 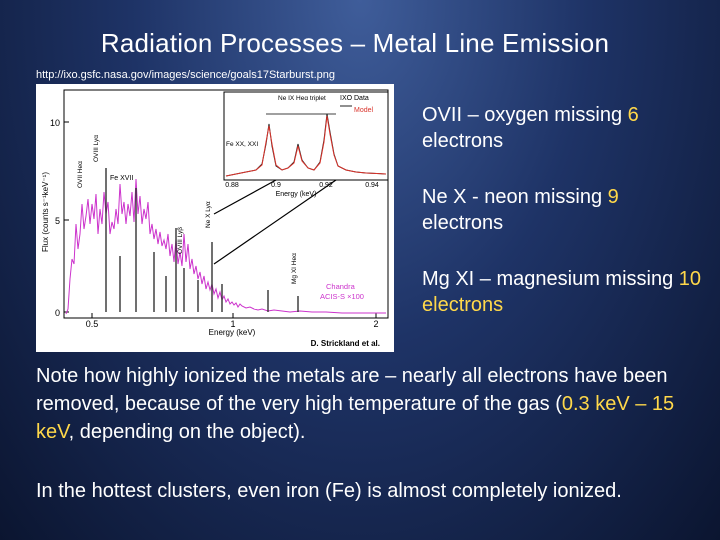 I want to click on inset-tick-label: 0.9, so click(x=276, y=185).